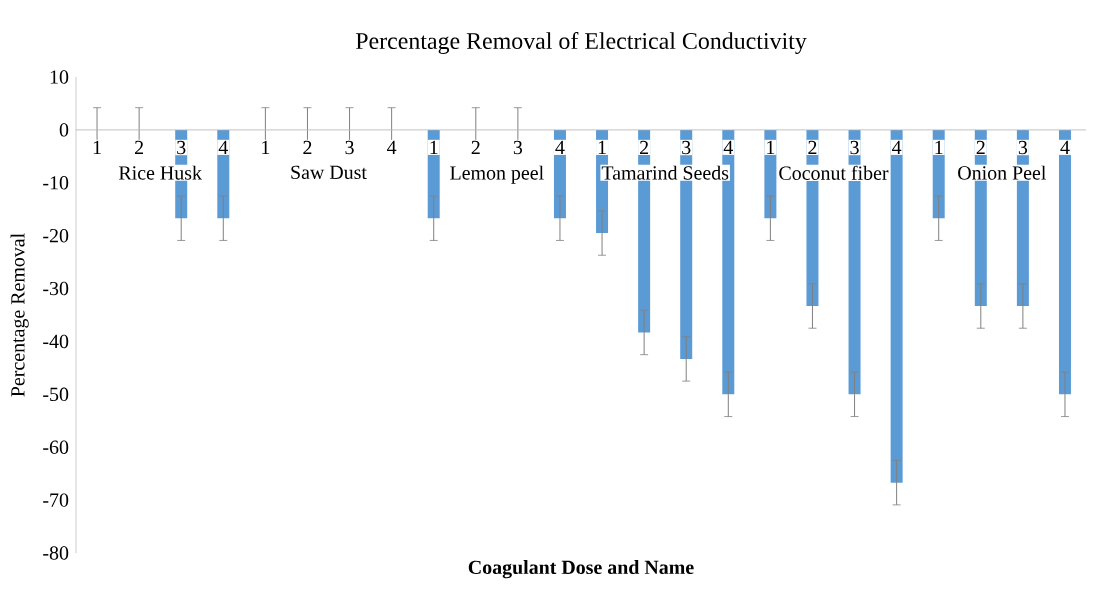 Image resolution: width=1105 pixels, height=597 pixels. What do you see at coordinates (56, 288) in the screenshot?
I see `y-tick-label: -30` at bounding box center [56, 288].